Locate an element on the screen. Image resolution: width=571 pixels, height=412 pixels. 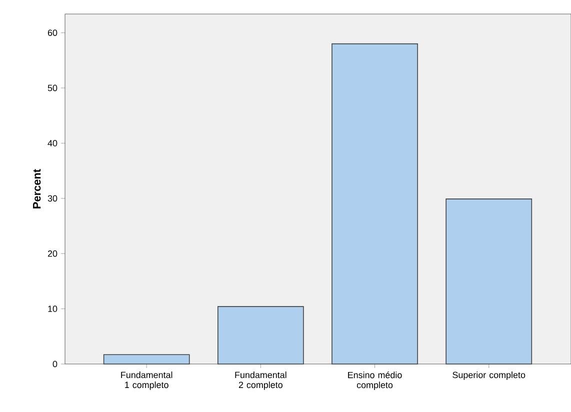
y-tick-label: 0 is located at coordinates (55, 364).